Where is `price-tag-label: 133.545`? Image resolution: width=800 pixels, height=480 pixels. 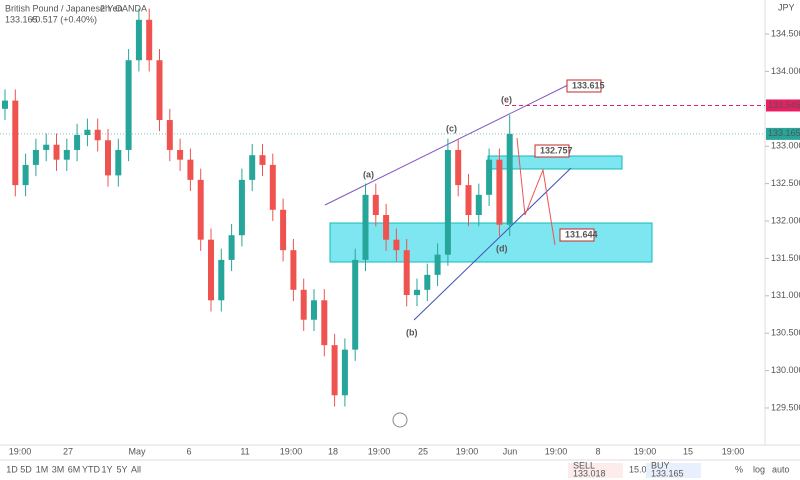 price-tag-label: 133.545 is located at coordinates (784, 105).